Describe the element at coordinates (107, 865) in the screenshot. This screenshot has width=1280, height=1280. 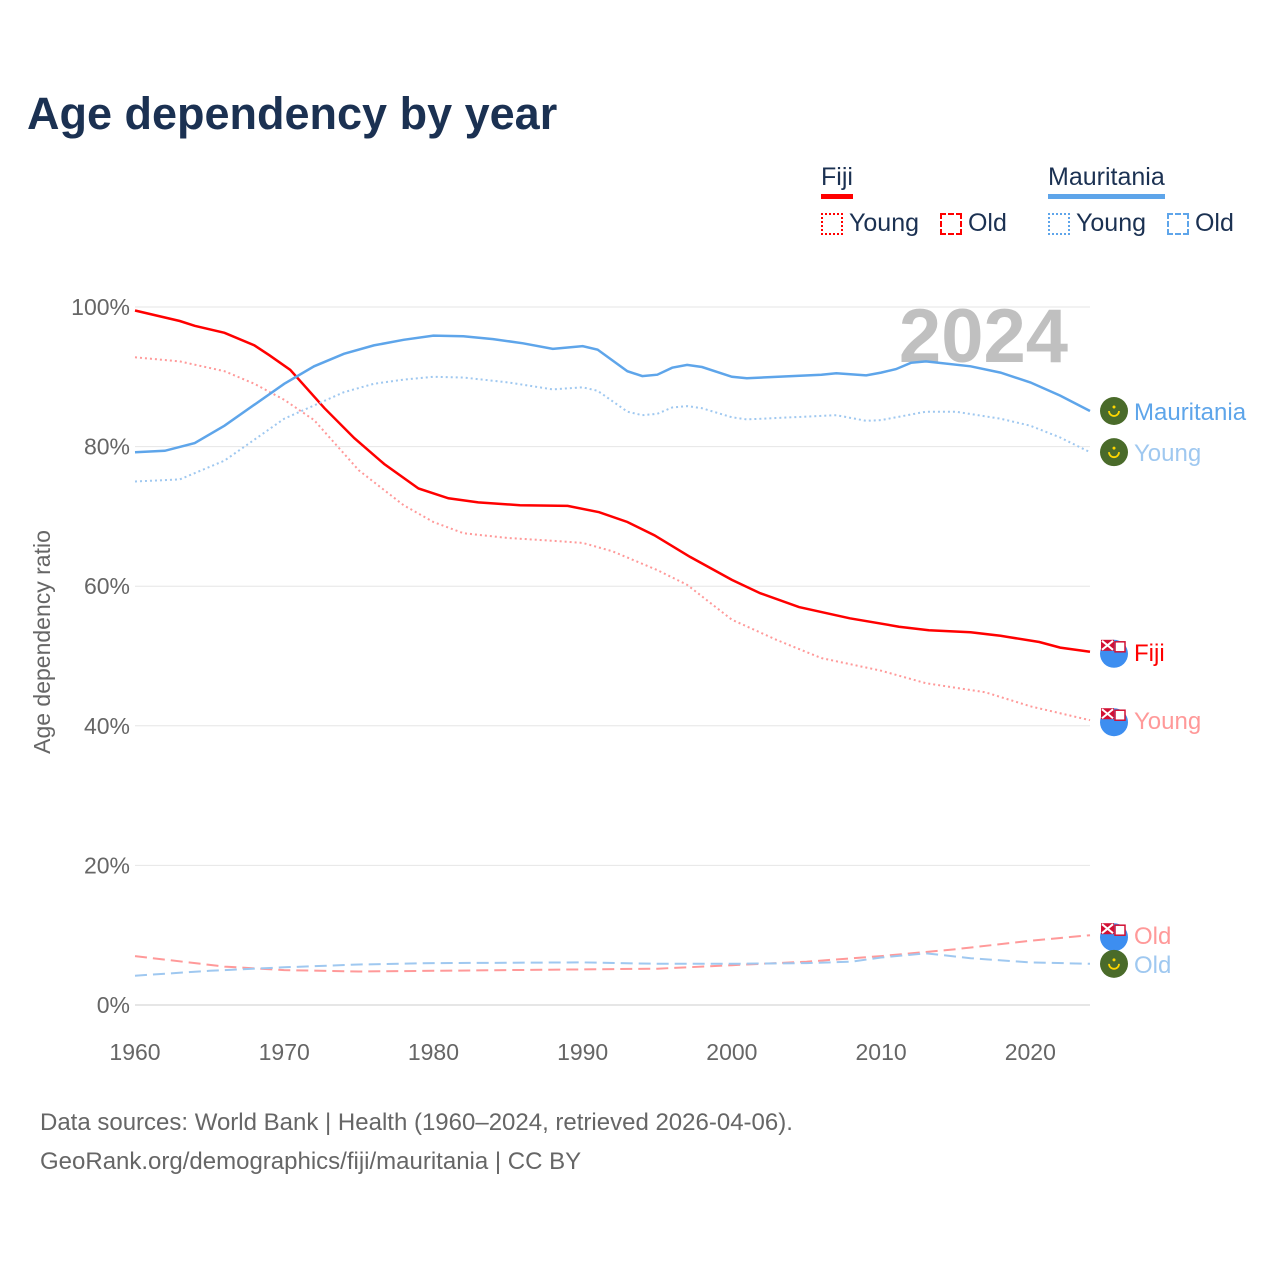
I see `y-tick-label: 20%` at that location.